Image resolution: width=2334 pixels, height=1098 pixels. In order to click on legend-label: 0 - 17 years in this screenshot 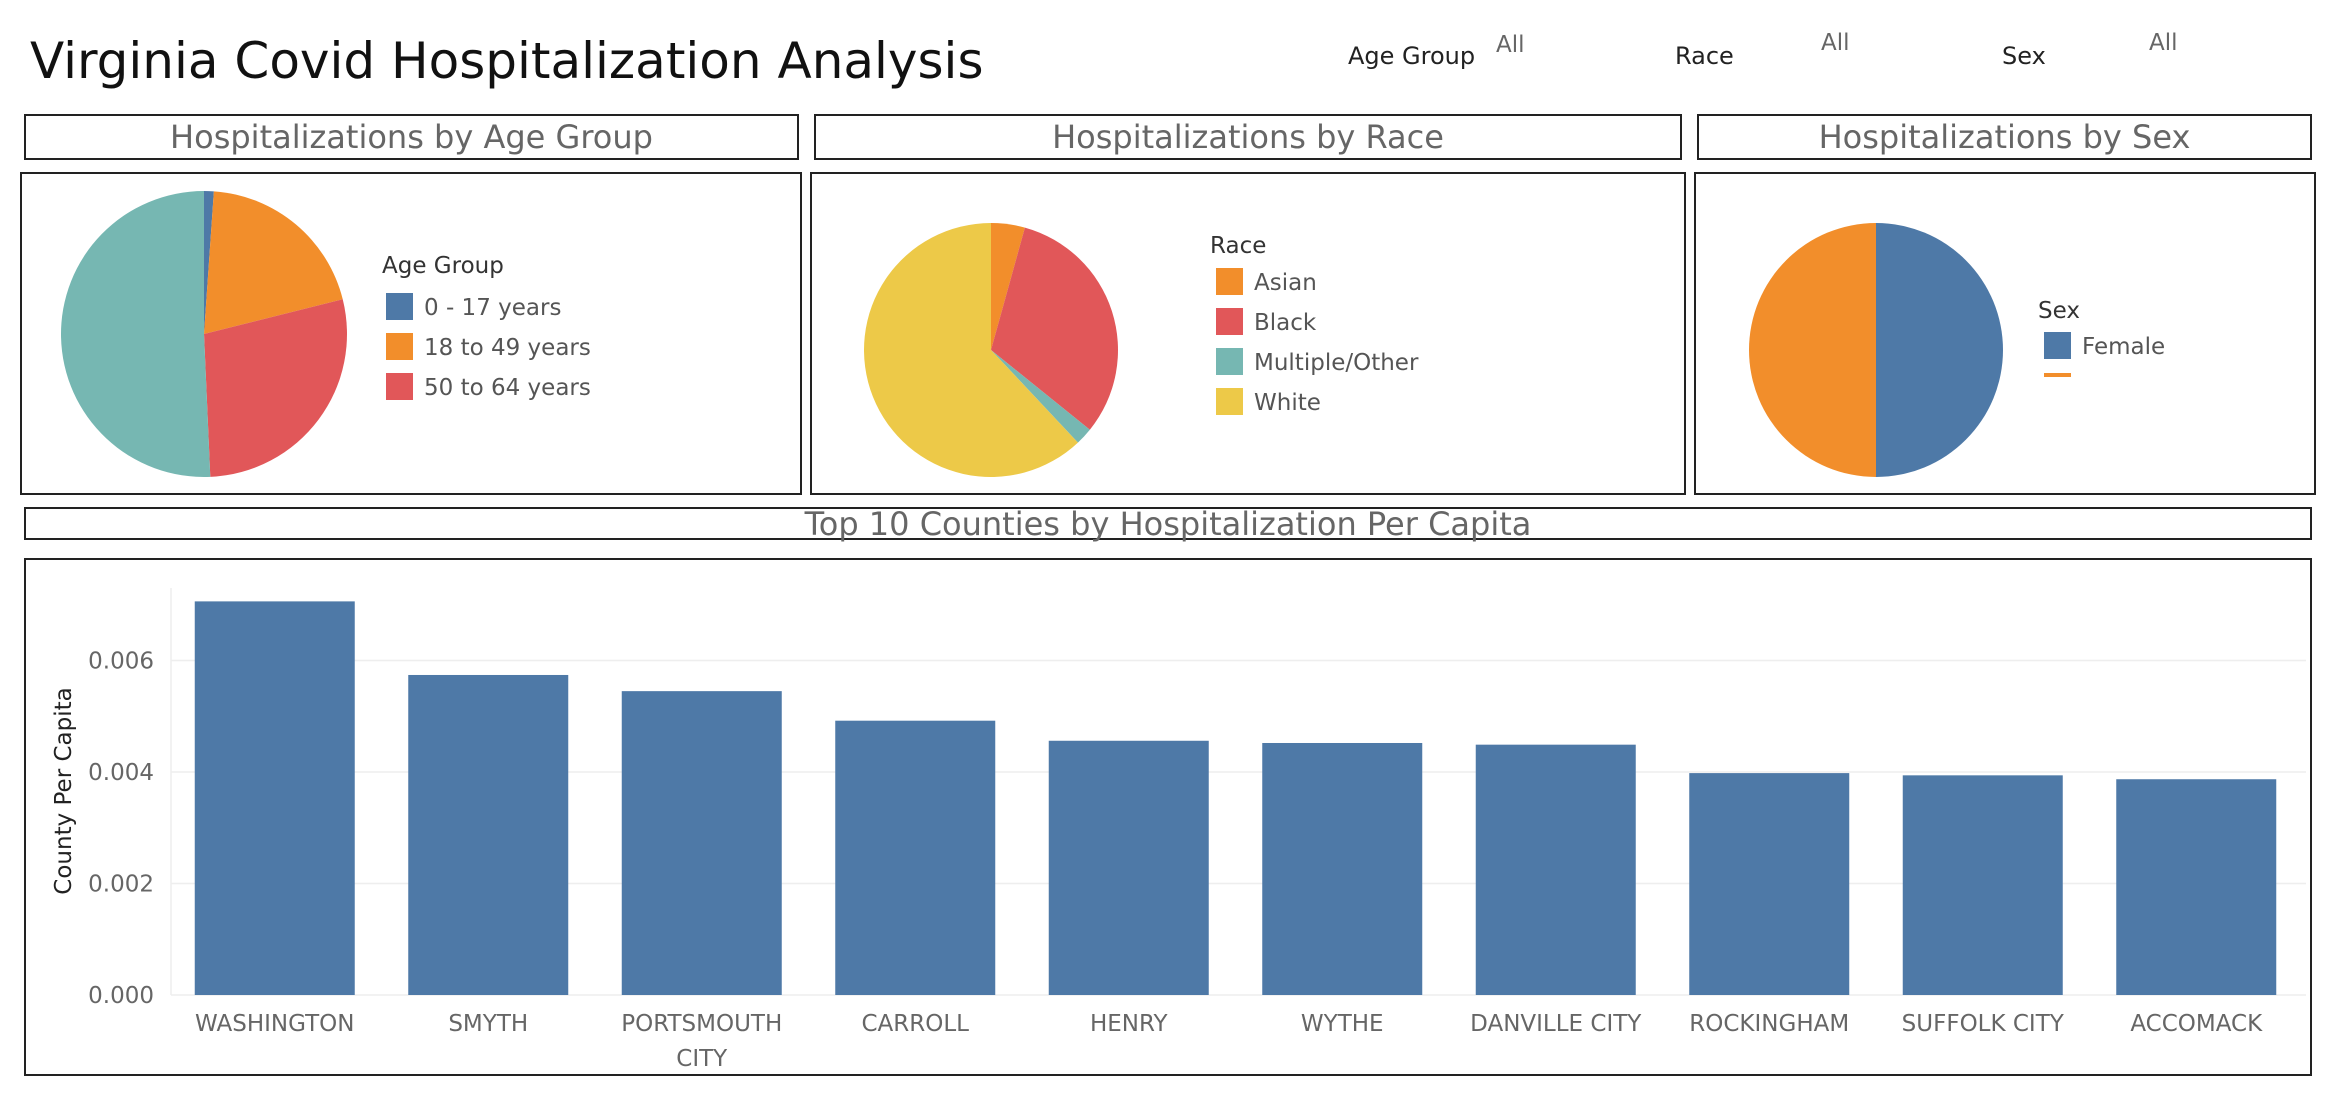, I will do `click(492, 308)`.